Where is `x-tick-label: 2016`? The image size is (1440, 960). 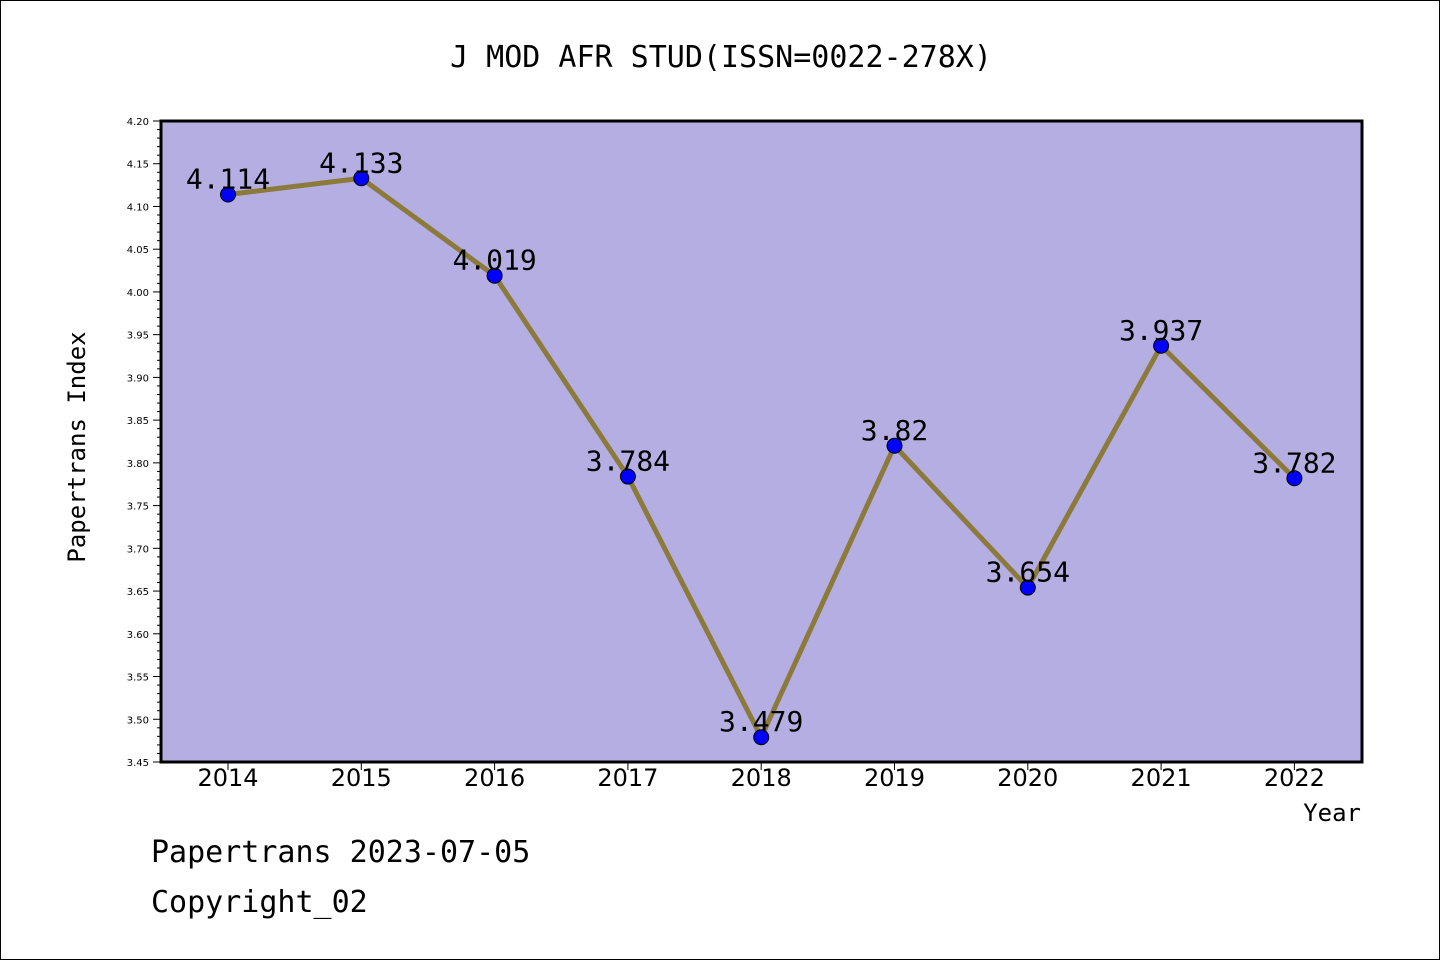
x-tick-label: 2016 is located at coordinates (494, 778).